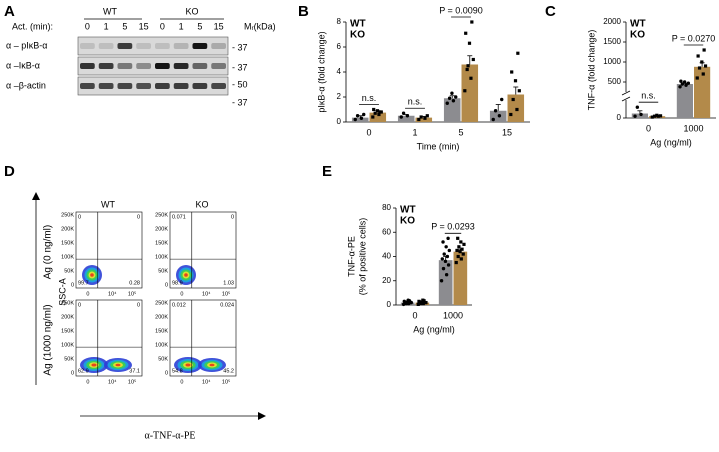 This screenshot has width=719, height=452. I want to click on y-tick-label: 2, so click(339, 96).